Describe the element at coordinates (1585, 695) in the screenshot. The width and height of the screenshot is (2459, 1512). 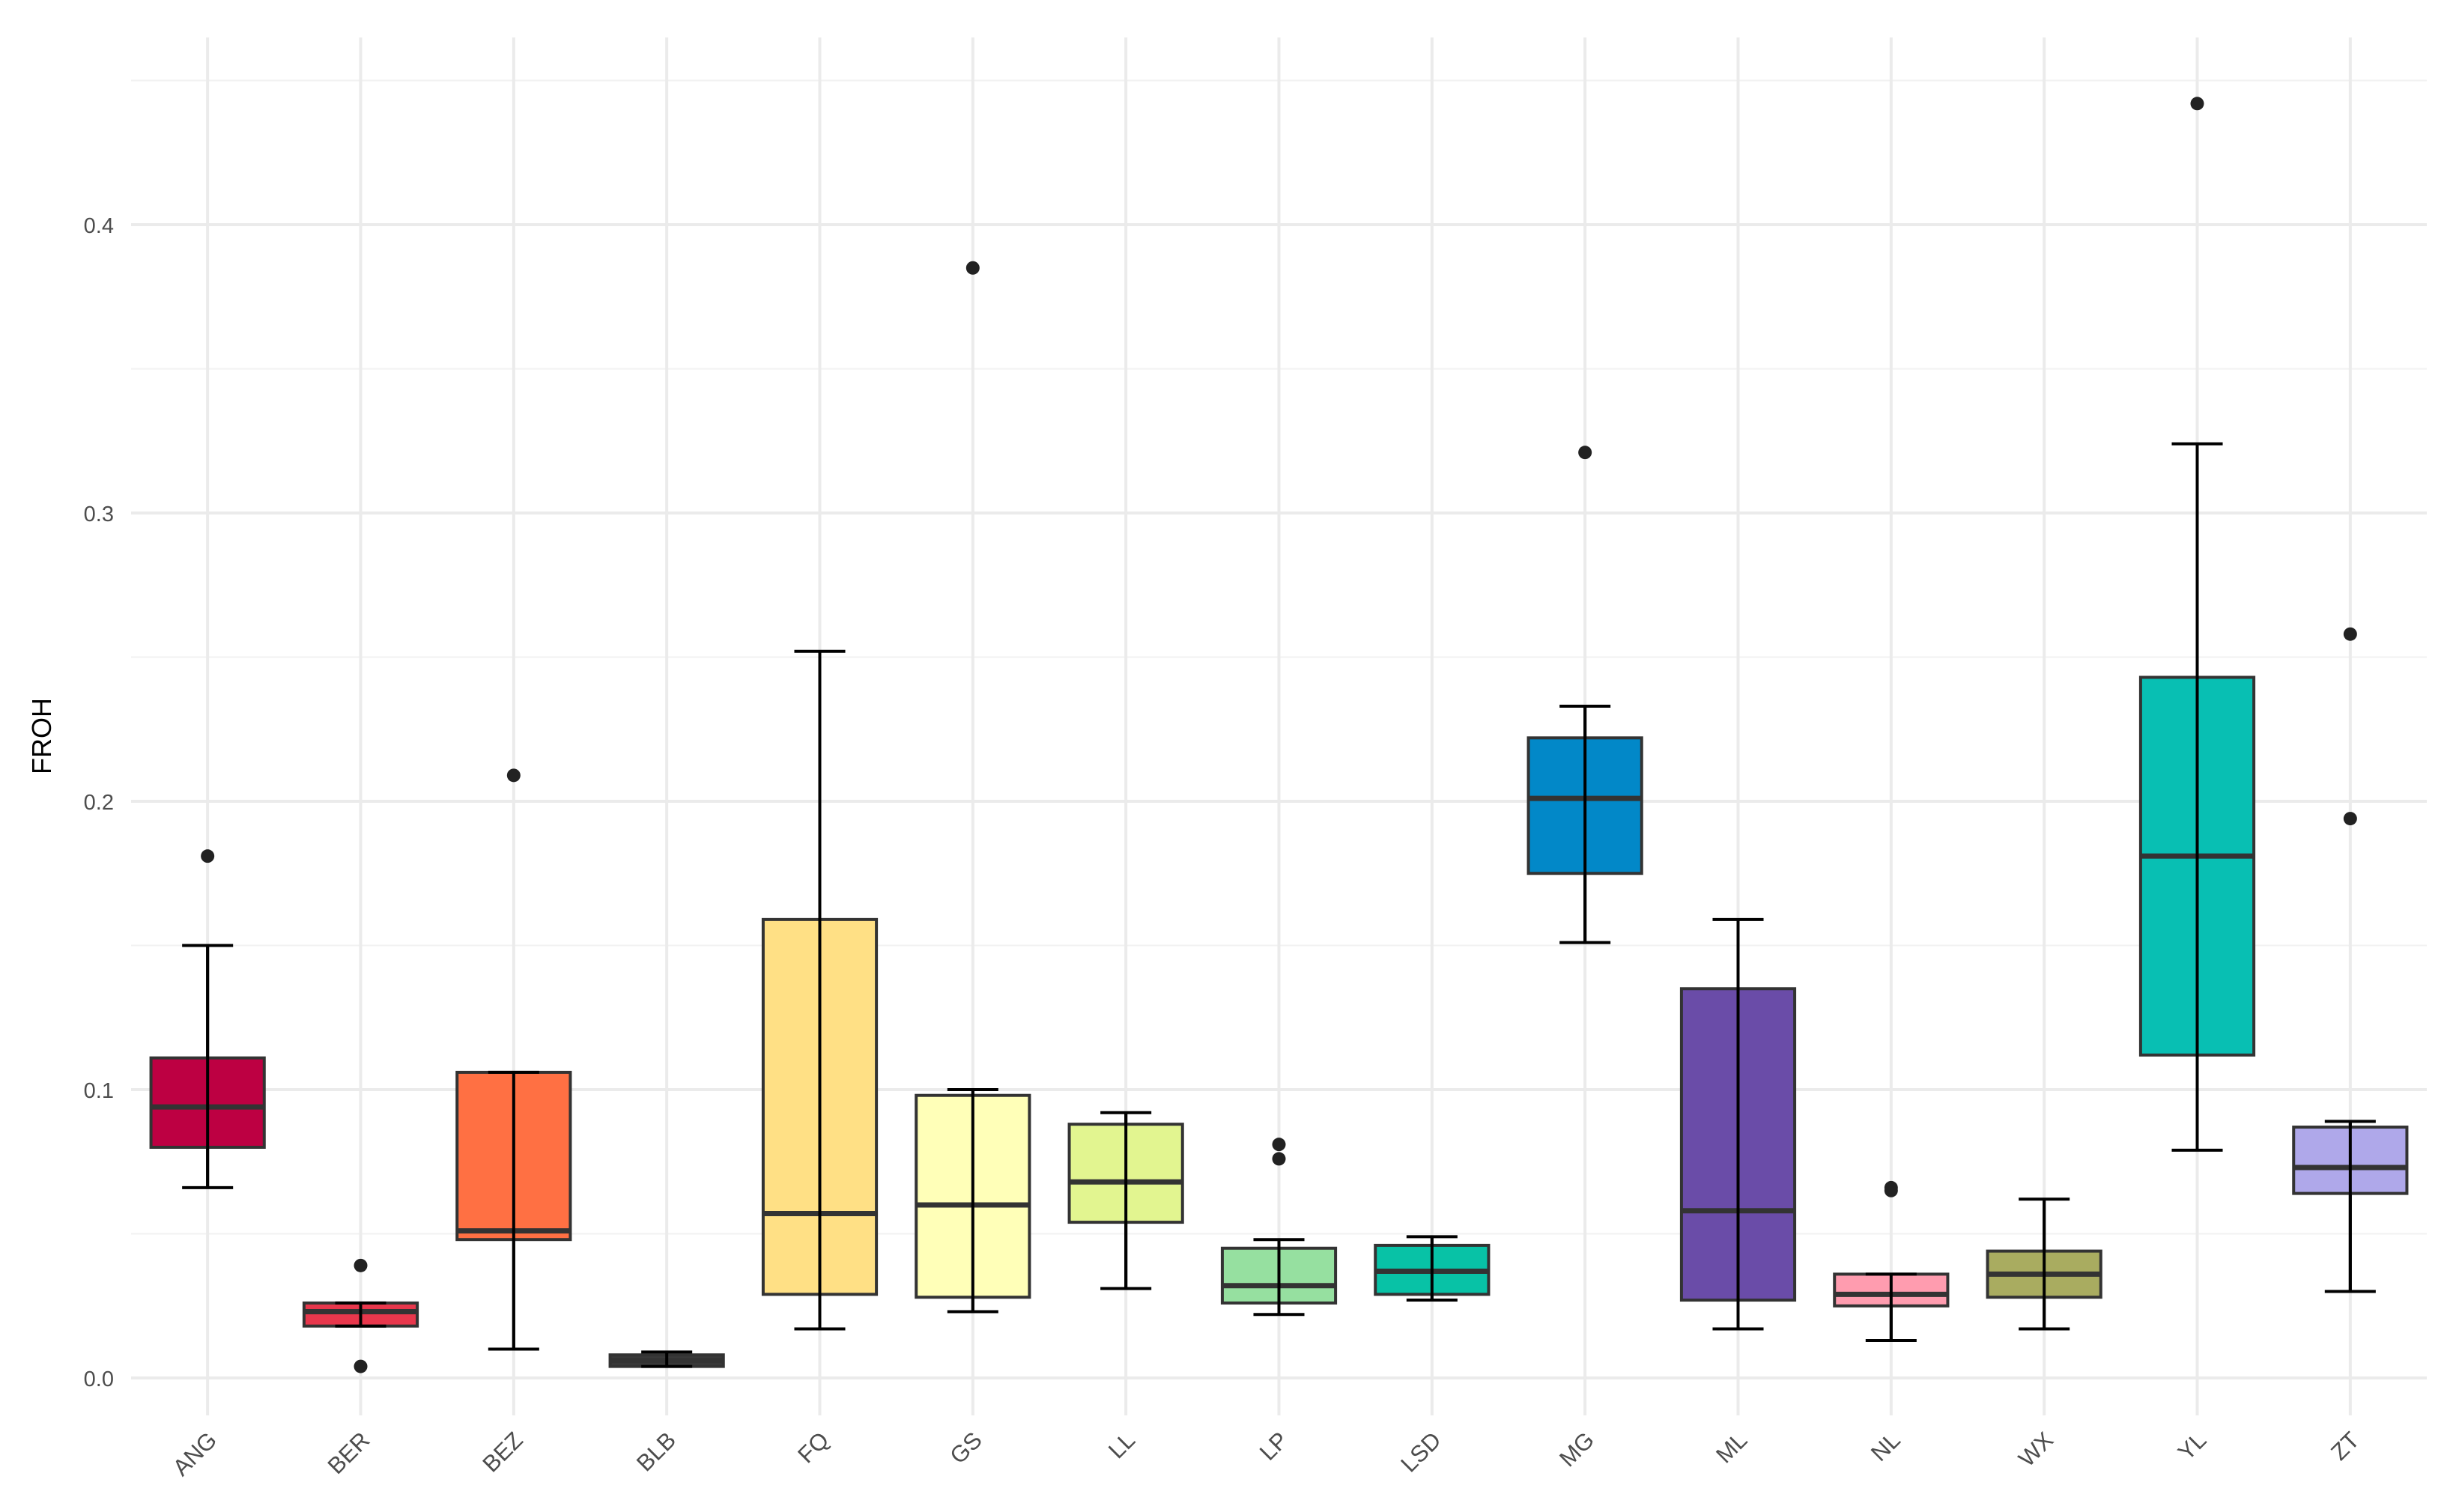
I see `box-mg` at that location.